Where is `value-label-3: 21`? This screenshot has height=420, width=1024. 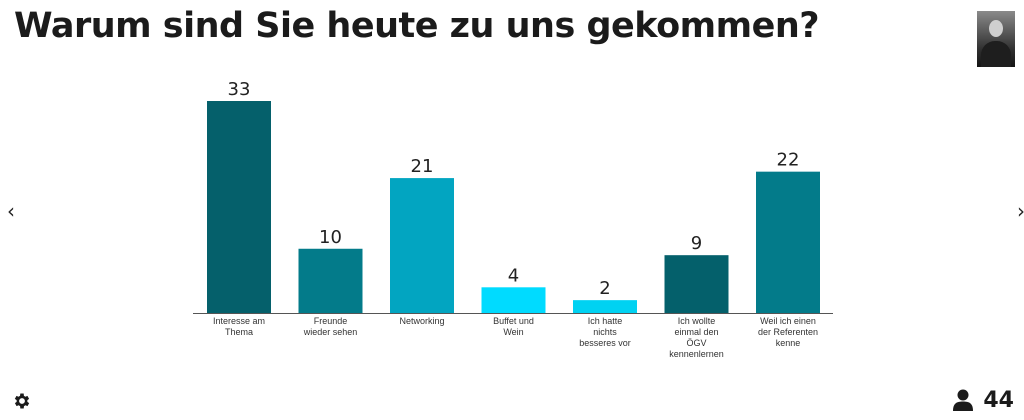 value-label-3: 21 is located at coordinates (422, 166).